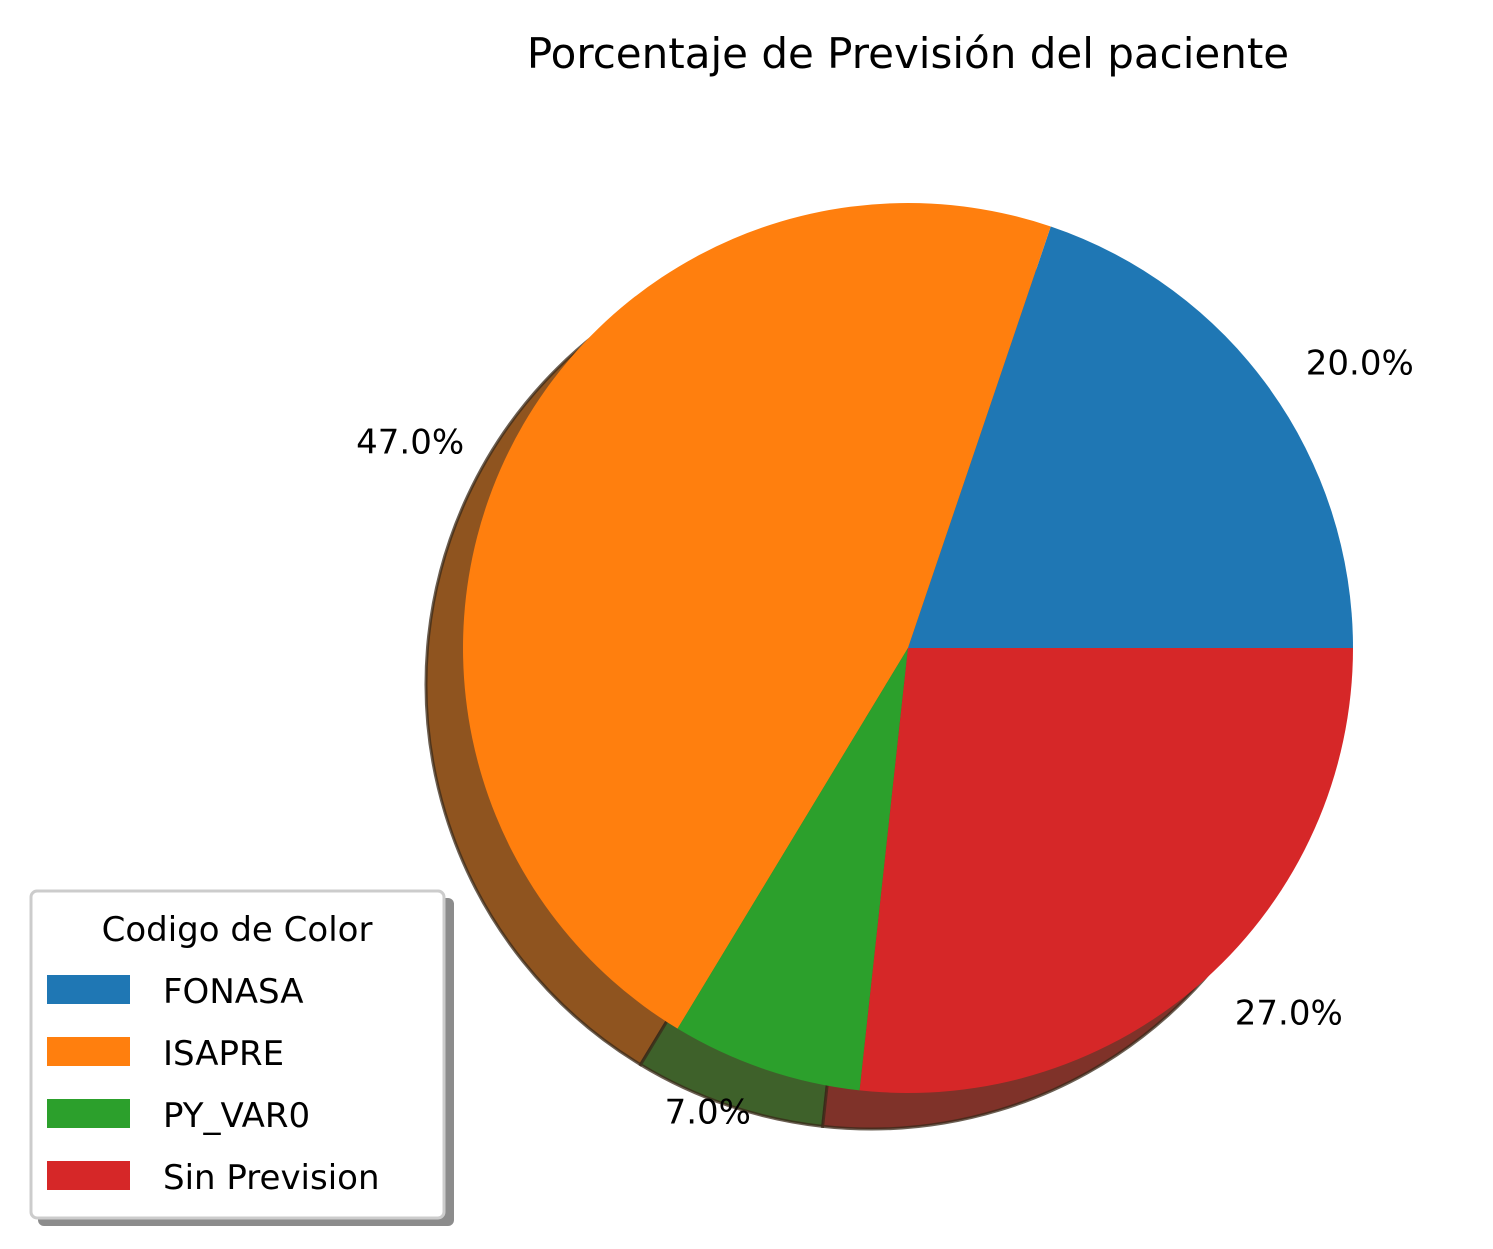 This screenshot has height=1249, width=1493. Describe the element at coordinates (236, 1116) in the screenshot. I see `legend-label-py-var0: PY_VAR0` at that location.